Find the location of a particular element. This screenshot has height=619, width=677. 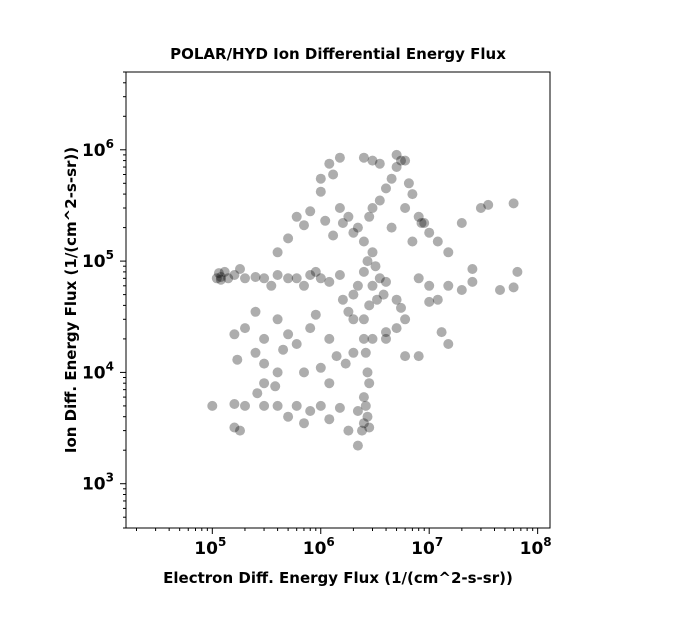

y-tick-label: 104 is located at coordinates (98, 371).